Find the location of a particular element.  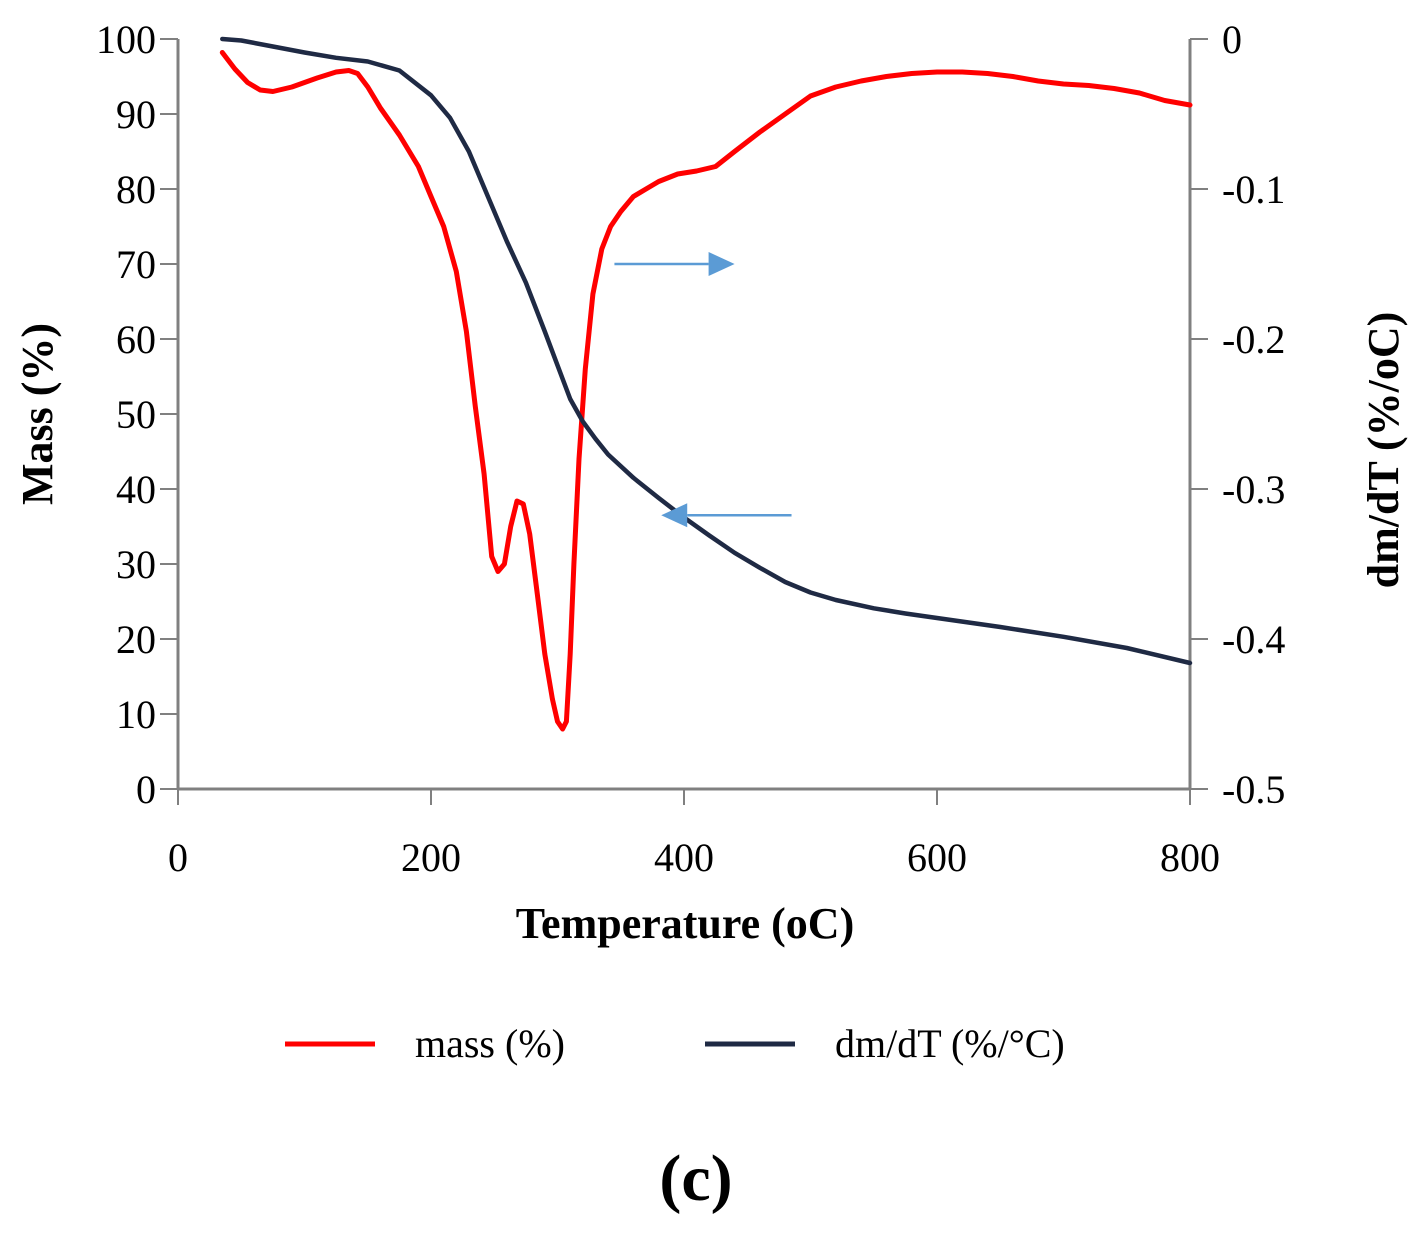

y-right-tick-label: -0.1 is located at coordinates (1253, 189).